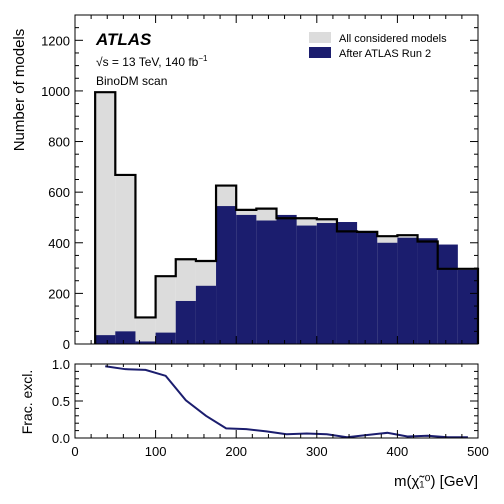  What do you see at coordinates (147, 62) in the screenshot?
I see `energy-label: √s = 13 TeV, 140 fb` at bounding box center [147, 62].